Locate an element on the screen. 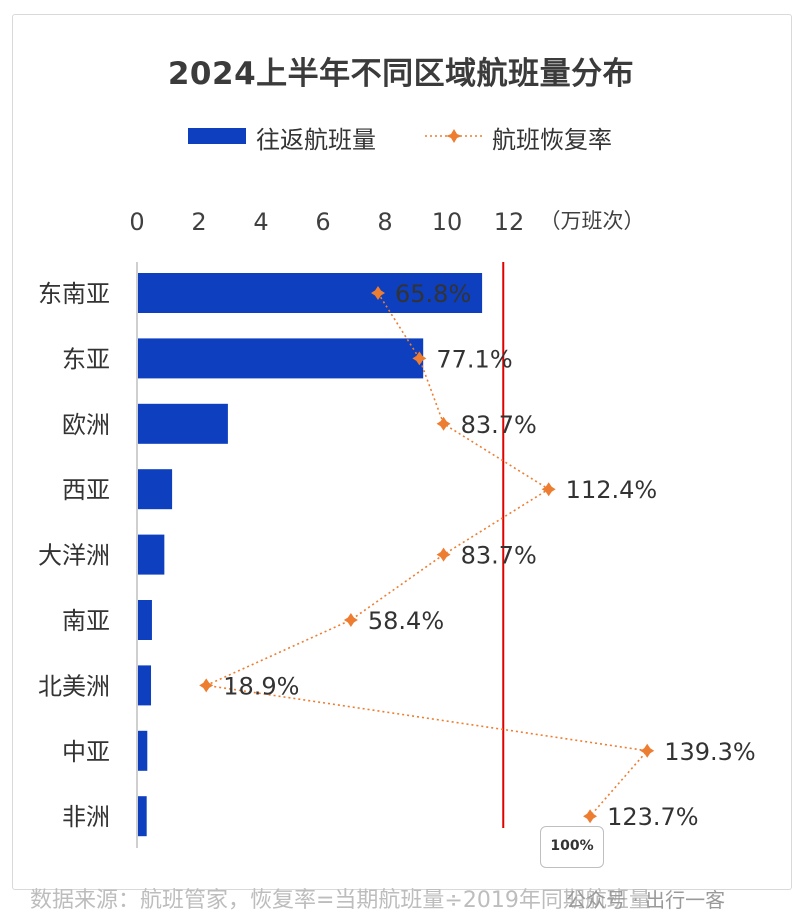  recovery-data-label: 58.4% is located at coordinates (406, 621).